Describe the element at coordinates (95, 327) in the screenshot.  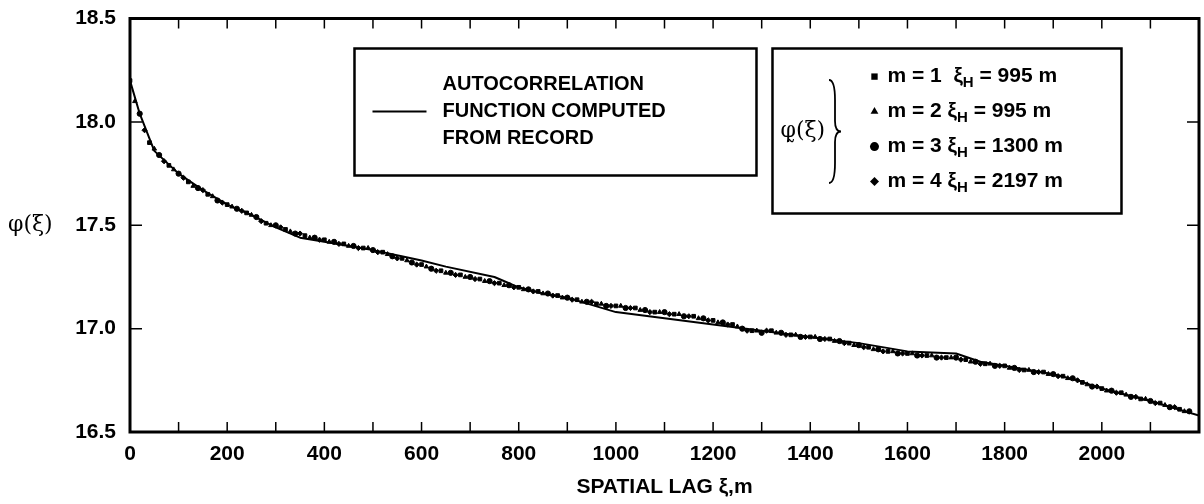
I see `y-tick-label: 17.0` at that location.